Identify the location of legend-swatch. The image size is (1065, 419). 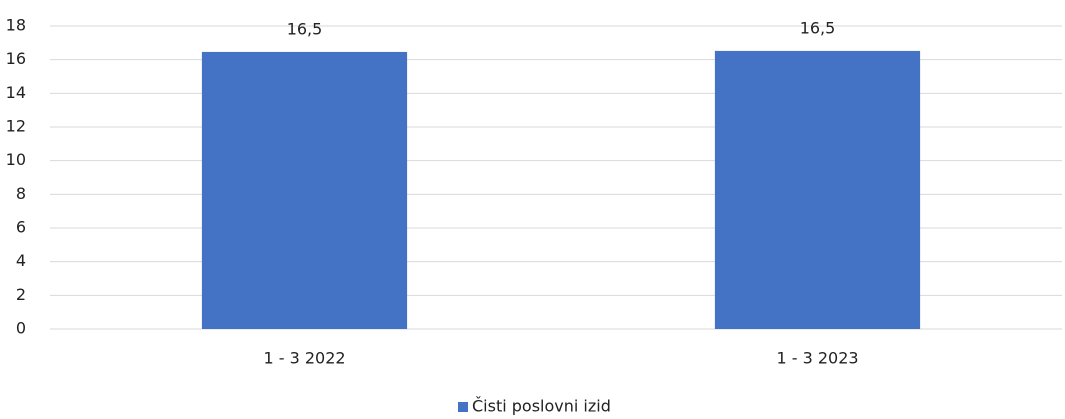
(463, 407).